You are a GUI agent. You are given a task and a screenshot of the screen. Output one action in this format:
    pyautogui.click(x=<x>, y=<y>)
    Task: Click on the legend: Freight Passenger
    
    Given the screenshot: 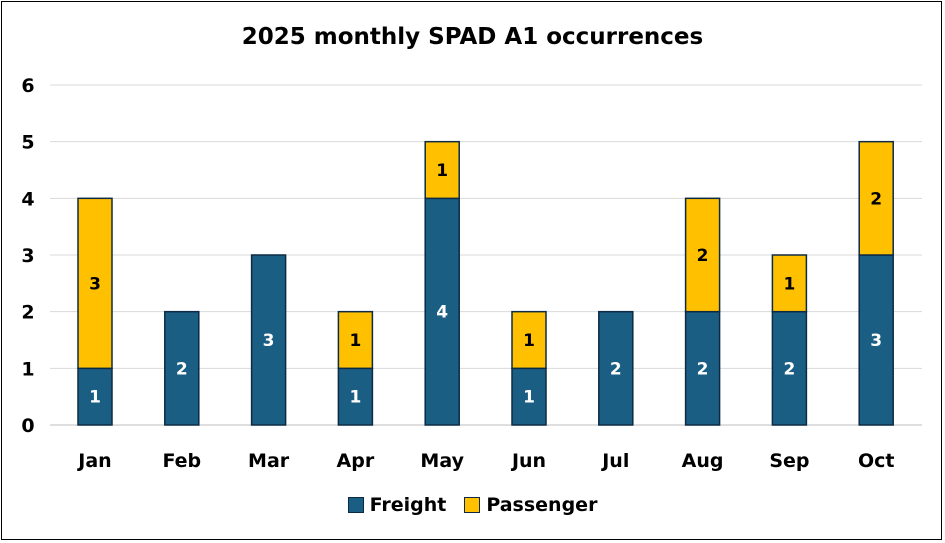 What is the action you would take?
    pyautogui.click(x=472, y=505)
    